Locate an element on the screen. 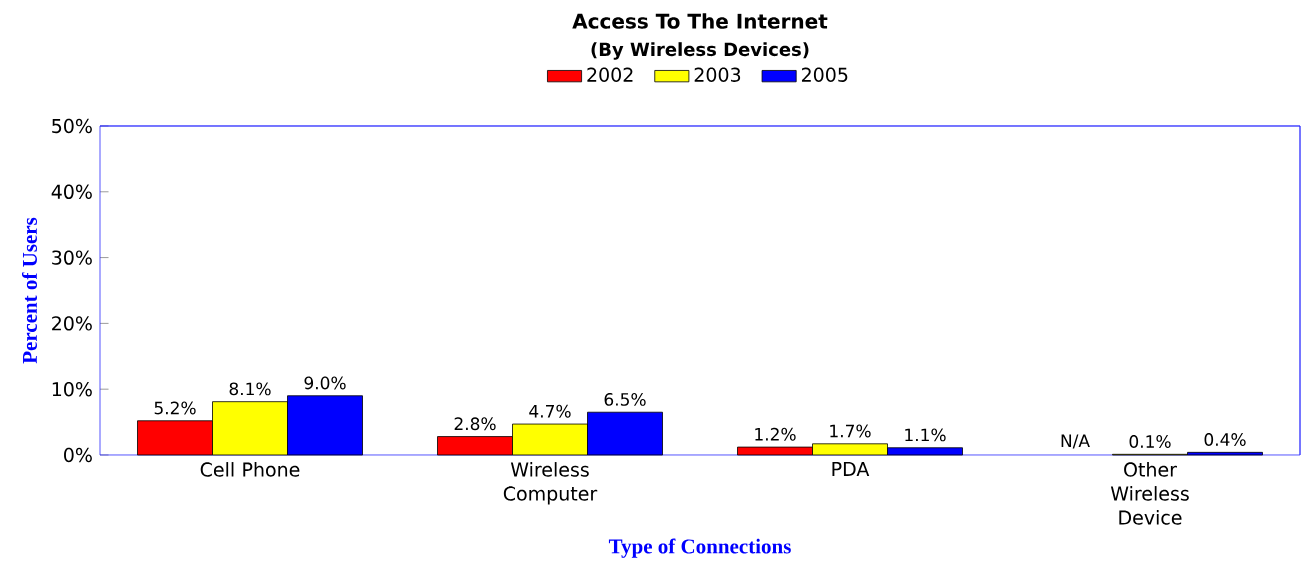 Image resolution: width=1302 pixels, height=581 pixels. x-tick-label: Wireless Computer is located at coordinates (550, 483).